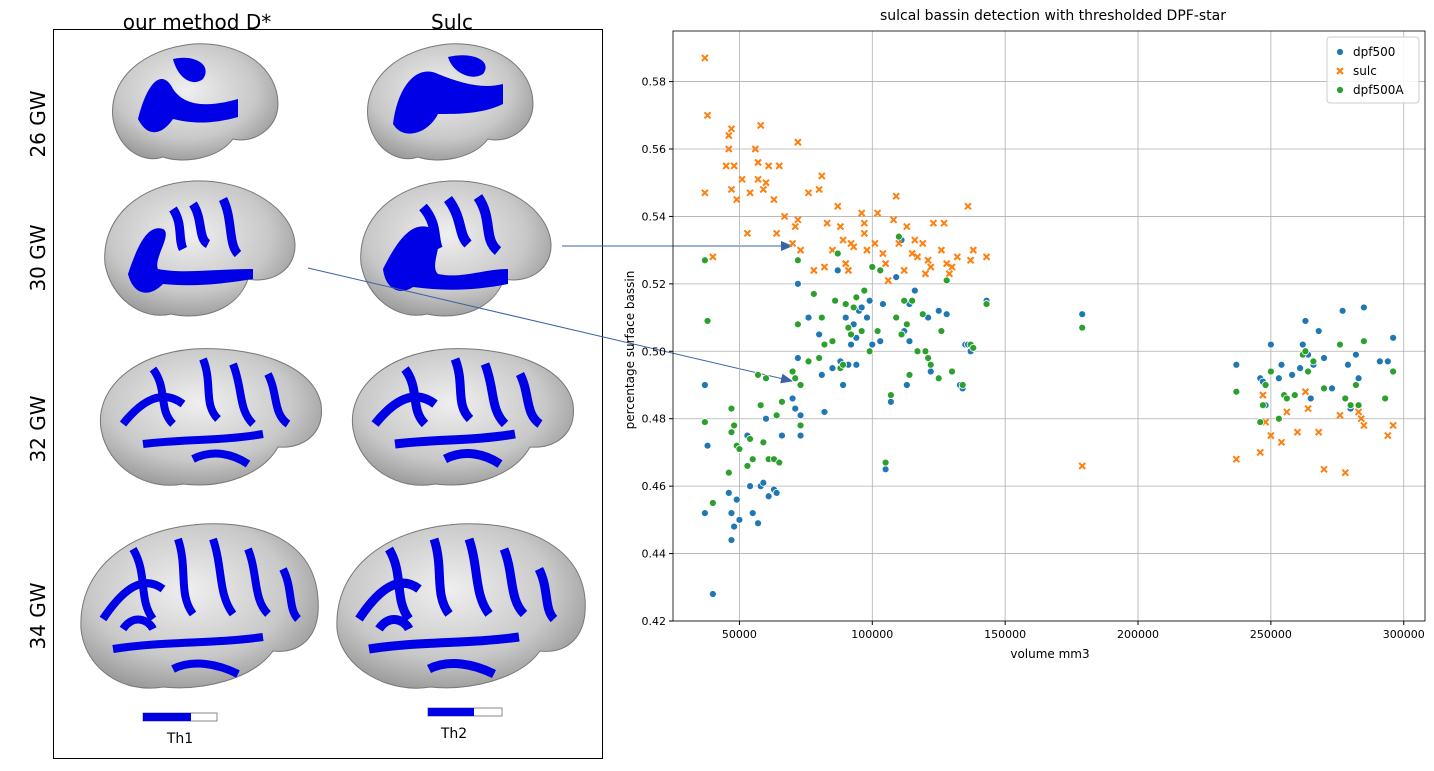 The height and width of the screenshot is (771, 1434). Describe the element at coordinates (654, 82) in the screenshot. I see `y-tick-label: 0.58` at that location.